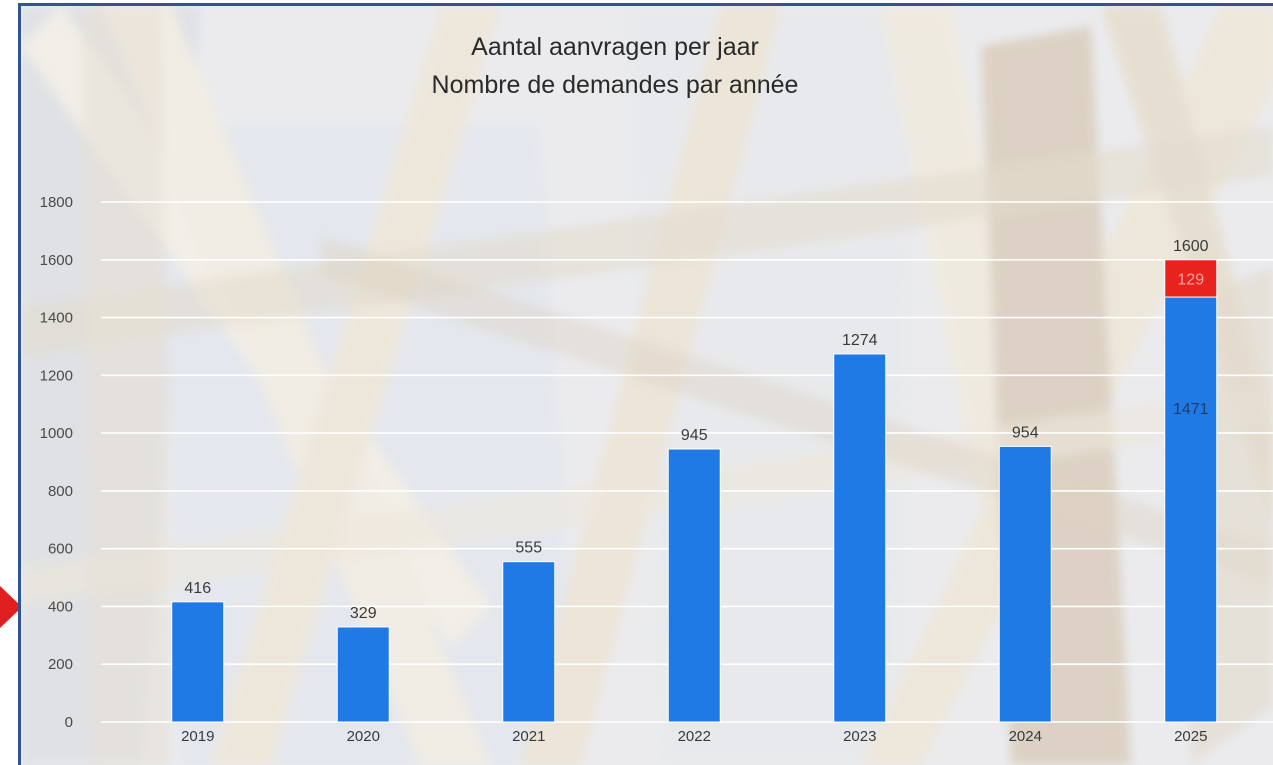 This screenshot has width=1273, height=765. I want to click on data-label-2019: 416, so click(197, 588).